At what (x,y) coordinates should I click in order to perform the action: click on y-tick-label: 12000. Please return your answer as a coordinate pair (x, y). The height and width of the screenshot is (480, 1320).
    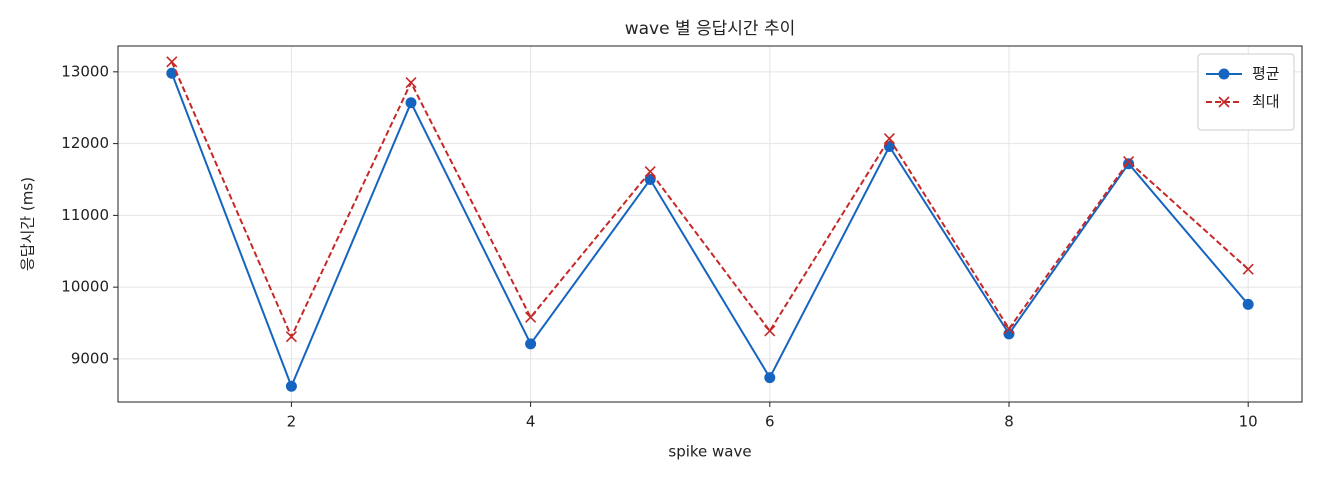
    Looking at the image, I should click on (85, 143).